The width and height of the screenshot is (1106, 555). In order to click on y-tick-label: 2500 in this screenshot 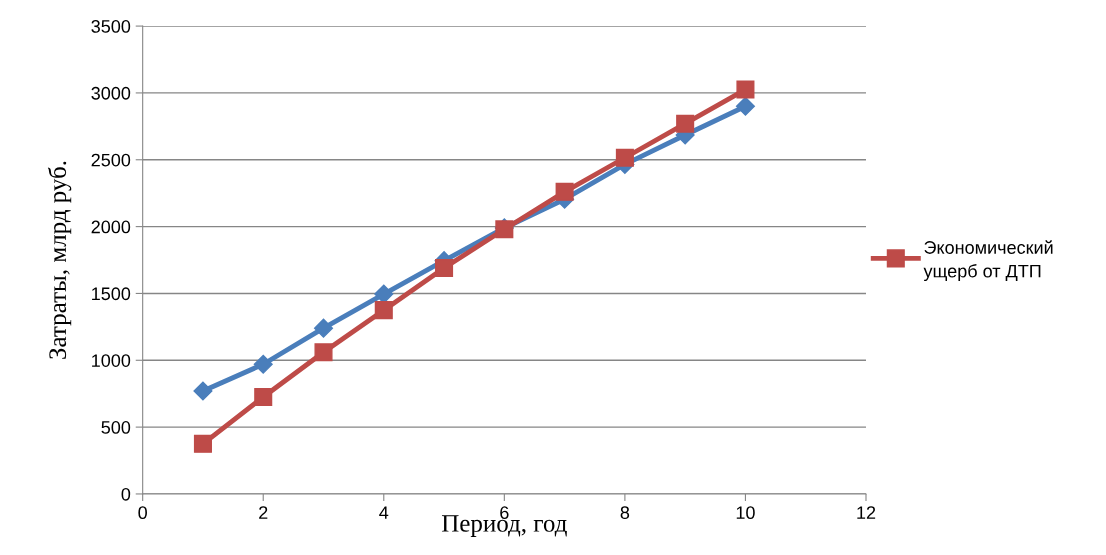, I will do `click(111, 160)`.